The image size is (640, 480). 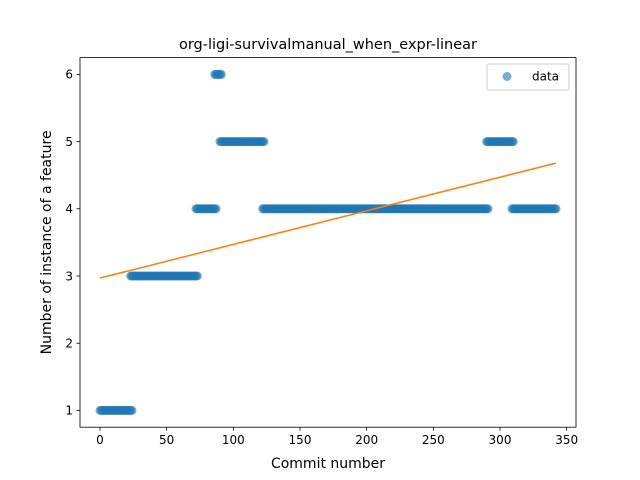 I want to click on y-tick-label: 4, so click(x=69, y=209).